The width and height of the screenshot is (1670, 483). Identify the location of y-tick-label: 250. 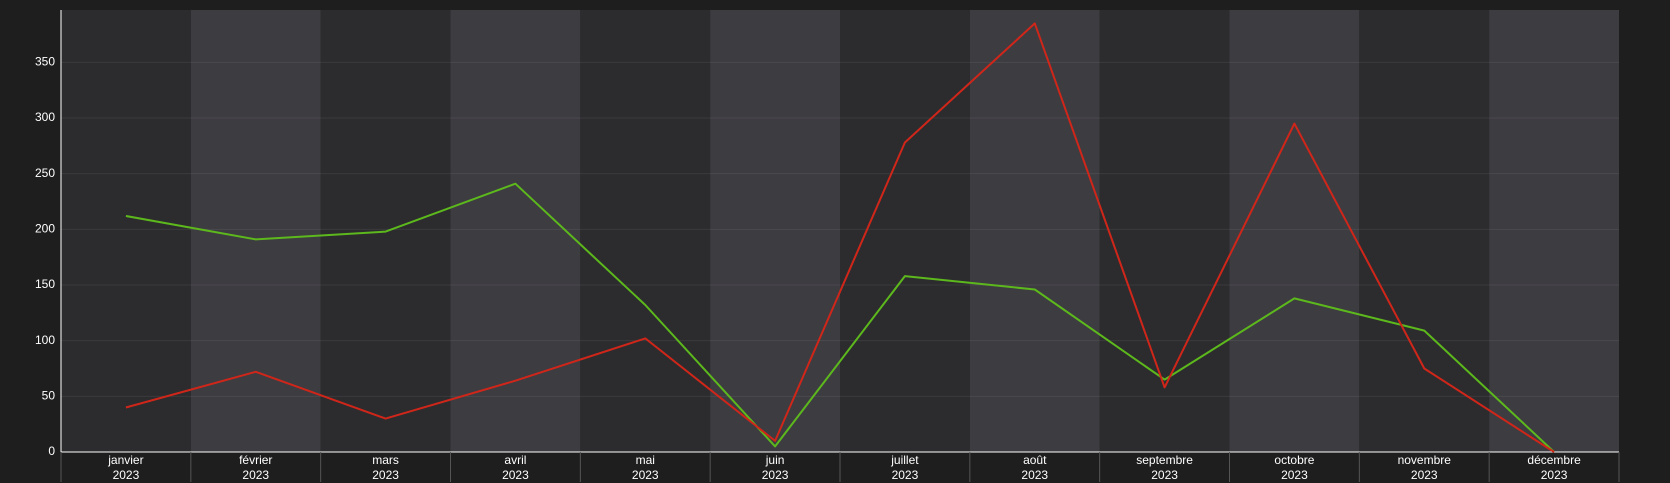
(45, 173).